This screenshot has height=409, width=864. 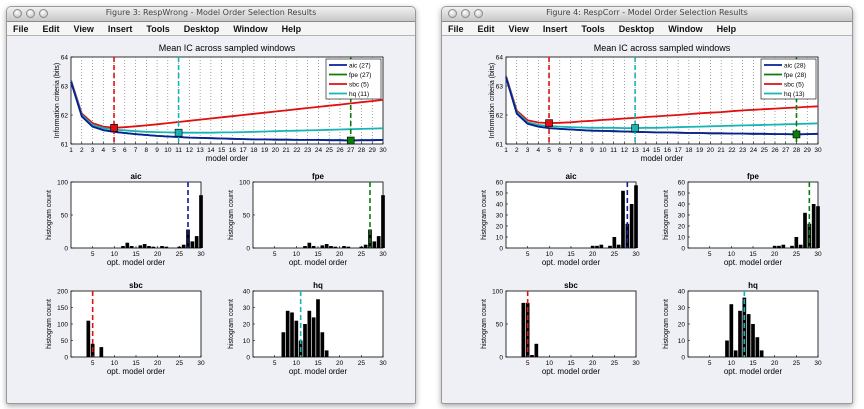 What do you see at coordinates (794, 94) in the screenshot?
I see `legend-entry: hq (13)` at bounding box center [794, 94].